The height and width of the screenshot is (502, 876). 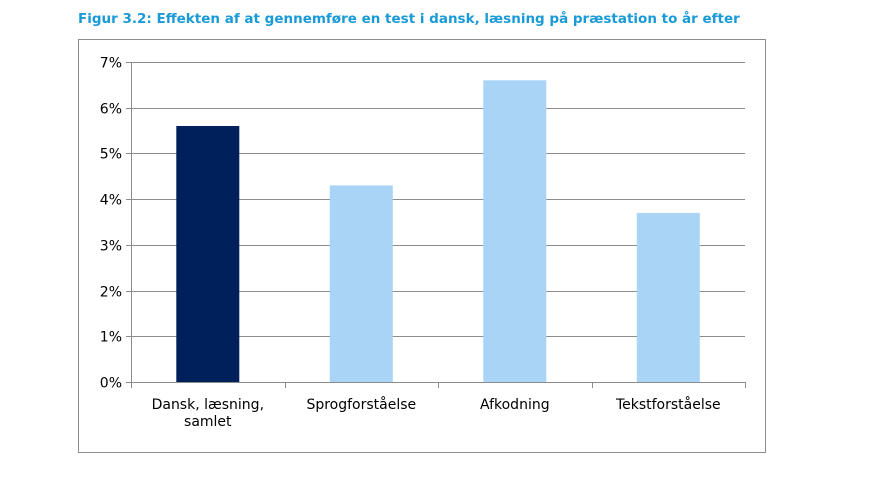 What do you see at coordinates (515, 405) in the screenshot?
I see `x-category-label: Afkodning` at bounding box center [515, 405].